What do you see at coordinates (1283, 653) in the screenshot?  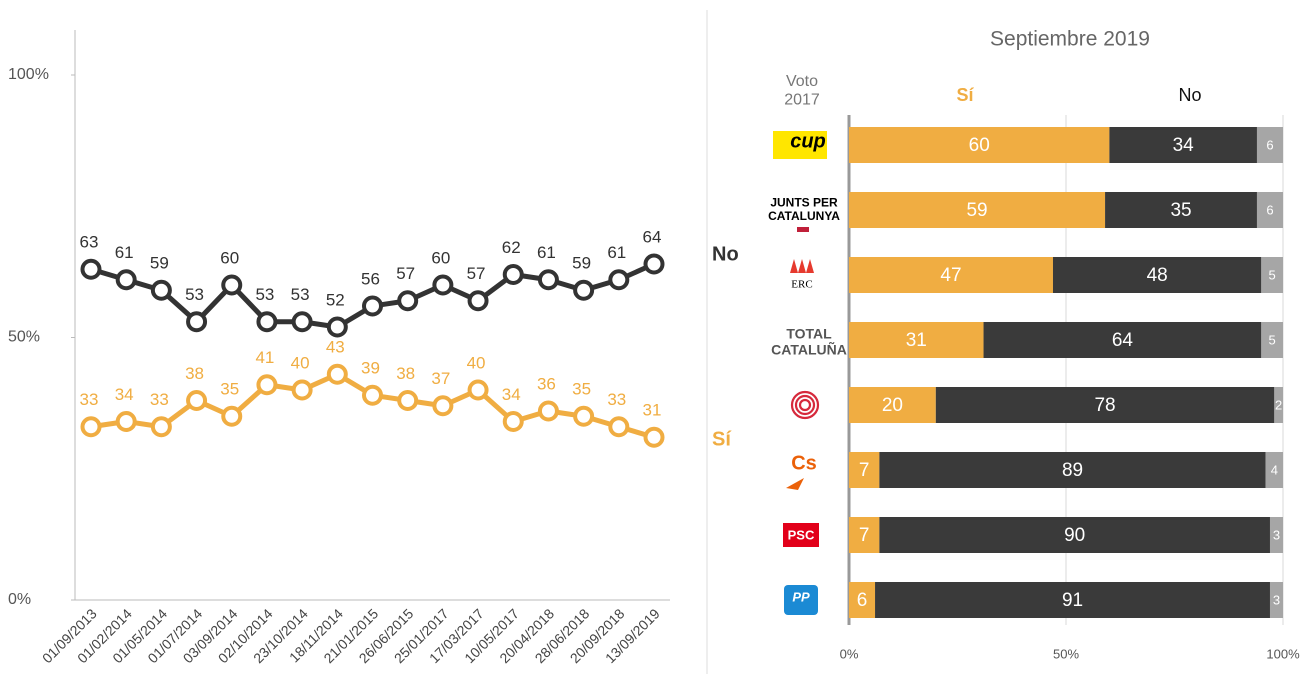 I see `x-tick-label: 100%` at bounding box center [1283, 653].